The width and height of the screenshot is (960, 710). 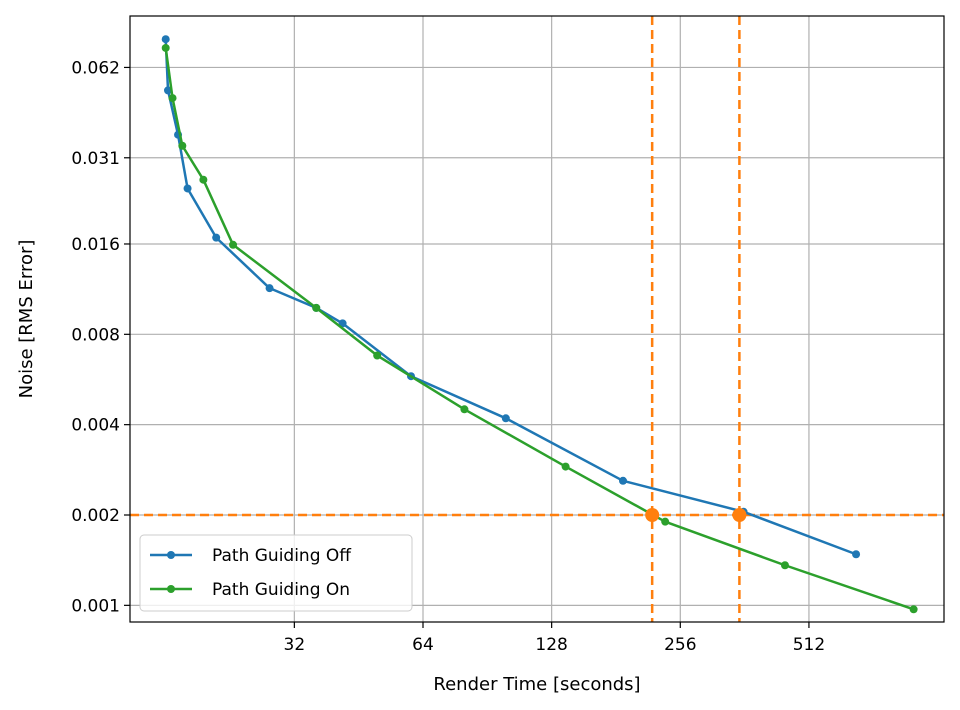 What do you see at coordinates (295, 645) in the screenshot?
I see `x-tick-label: 32` at bounding box center [295, 645].